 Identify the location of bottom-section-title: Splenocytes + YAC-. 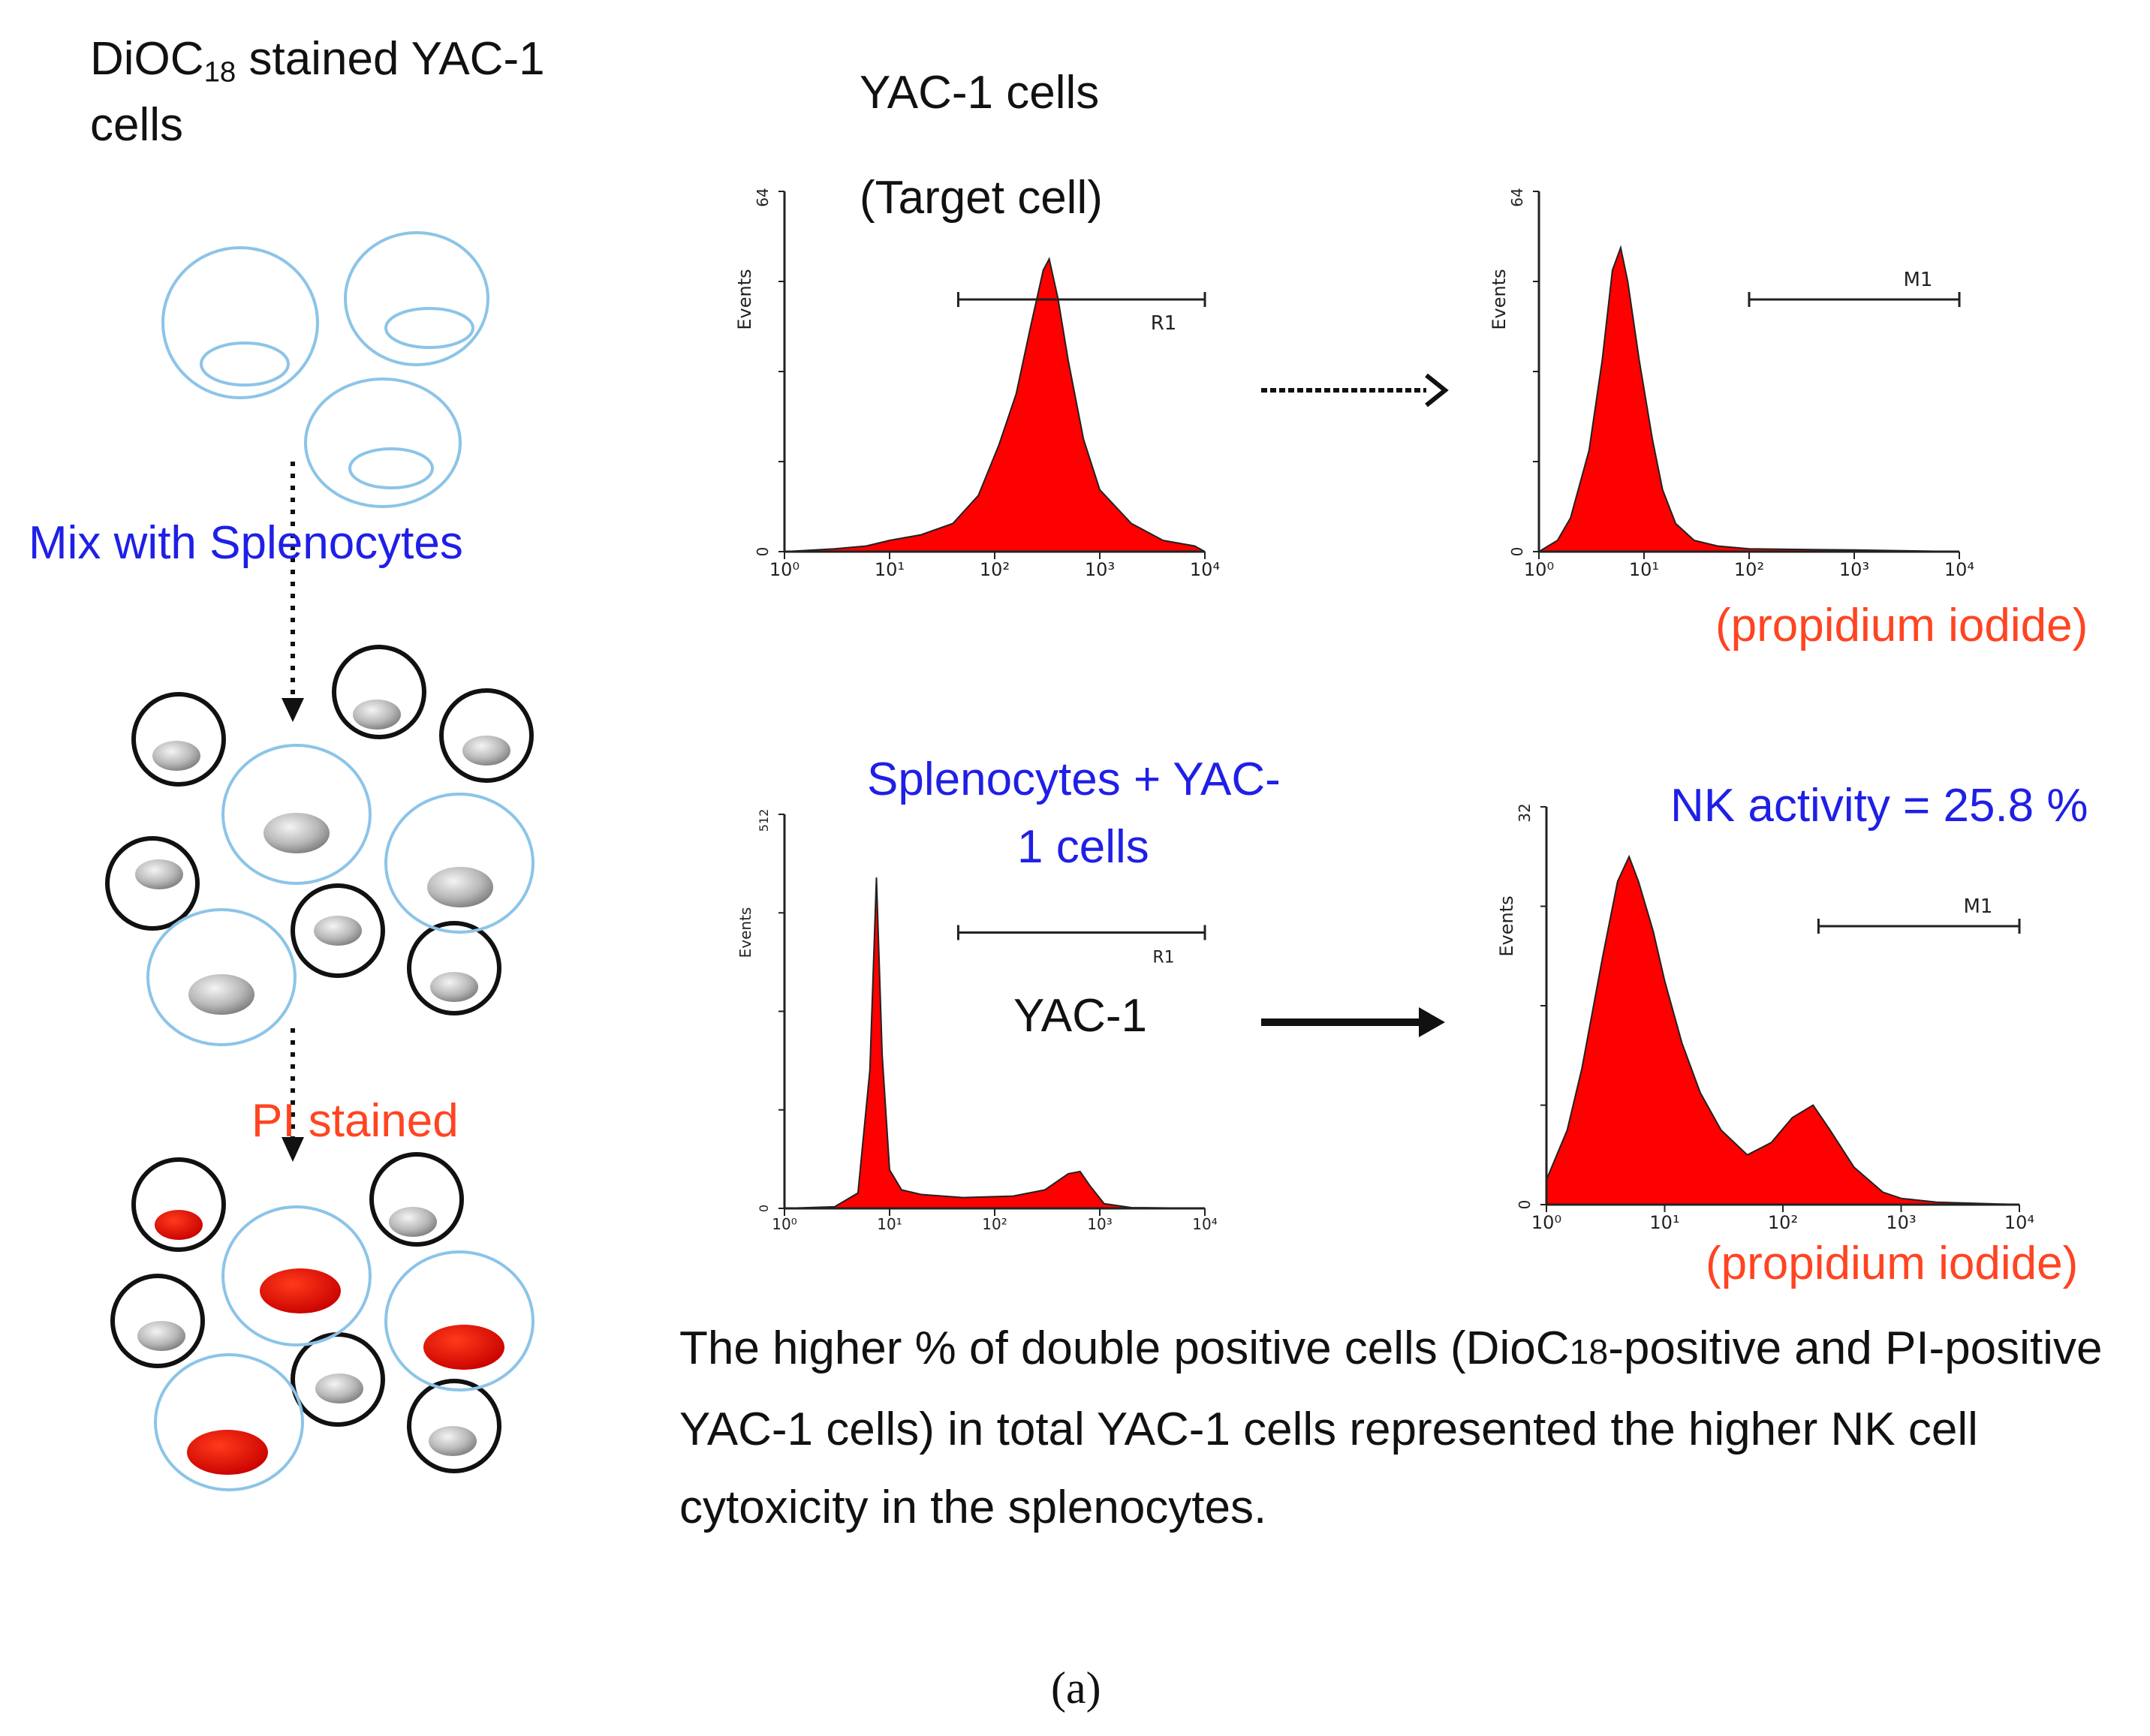
(1074, 779).